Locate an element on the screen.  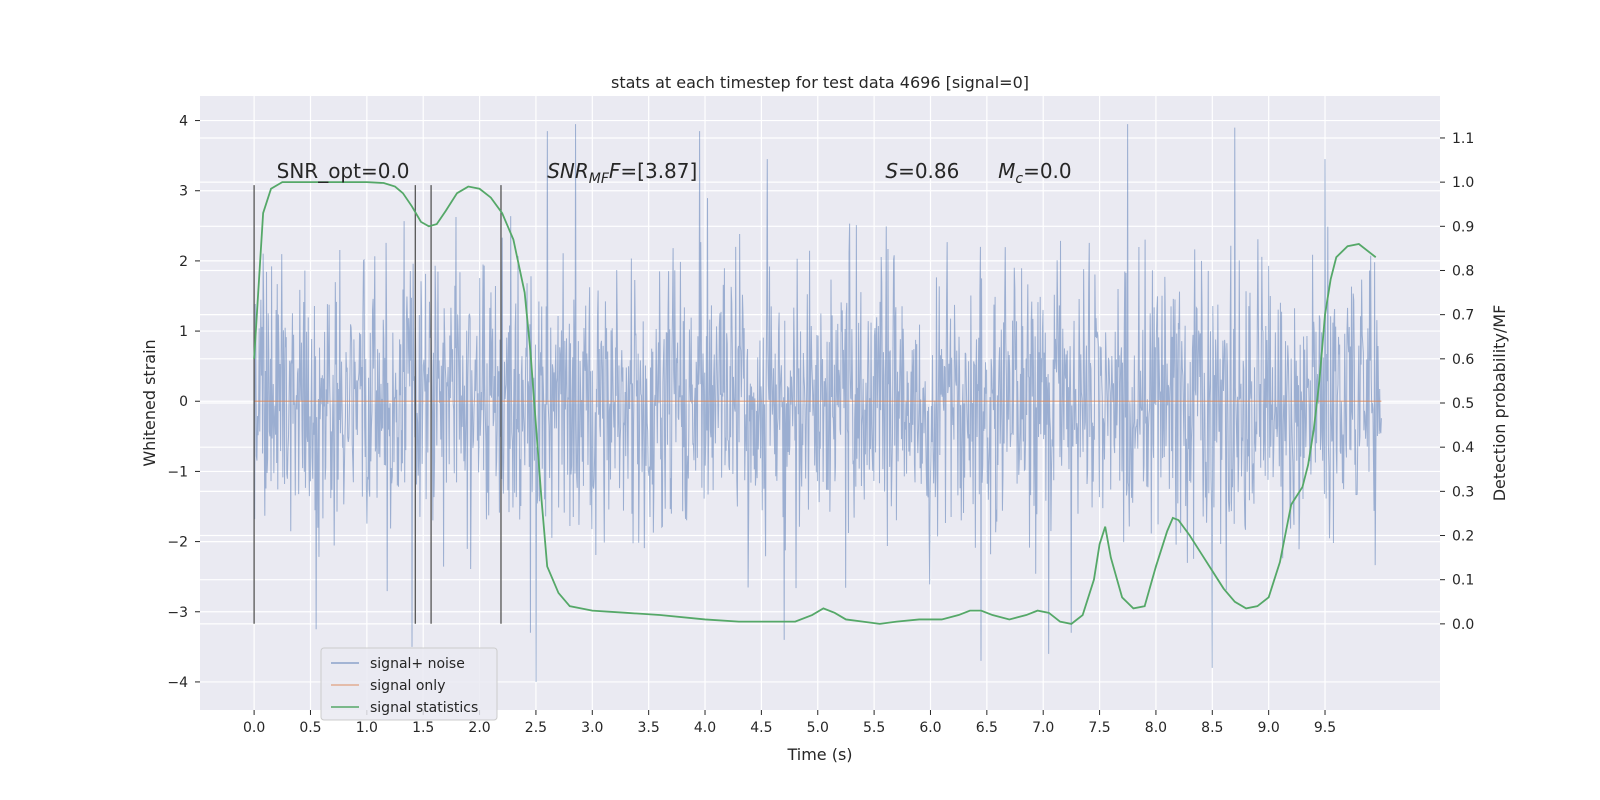
annotation-3-value: =0.0 is located at coordinates (1047, 171).